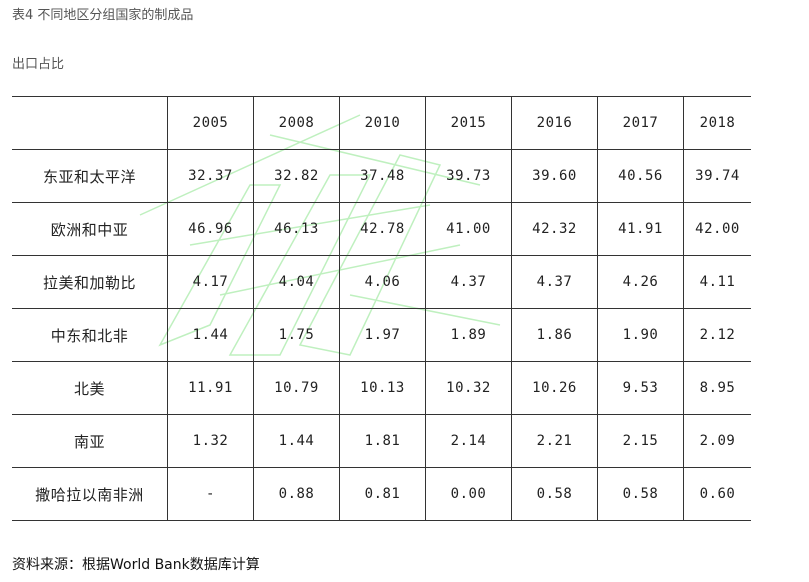 The height and width of the screenshot is (582, 809). I want to click on value-cell: 39.73, so click(468, 176).